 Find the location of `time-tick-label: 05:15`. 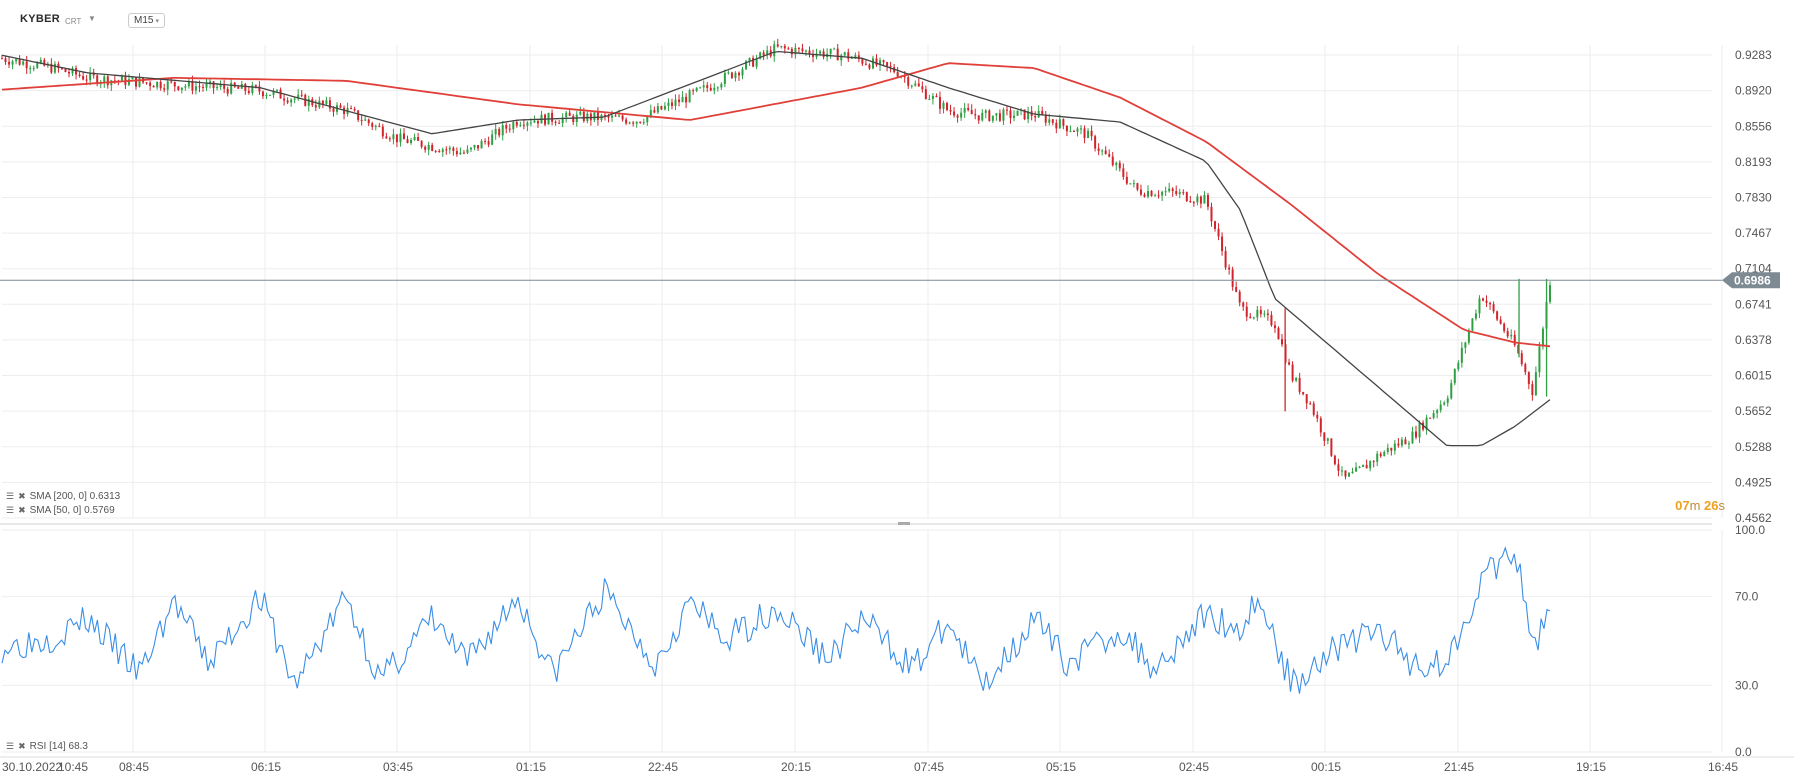

time-tick-label: 05:15 is located at coordinates (1061, 767).